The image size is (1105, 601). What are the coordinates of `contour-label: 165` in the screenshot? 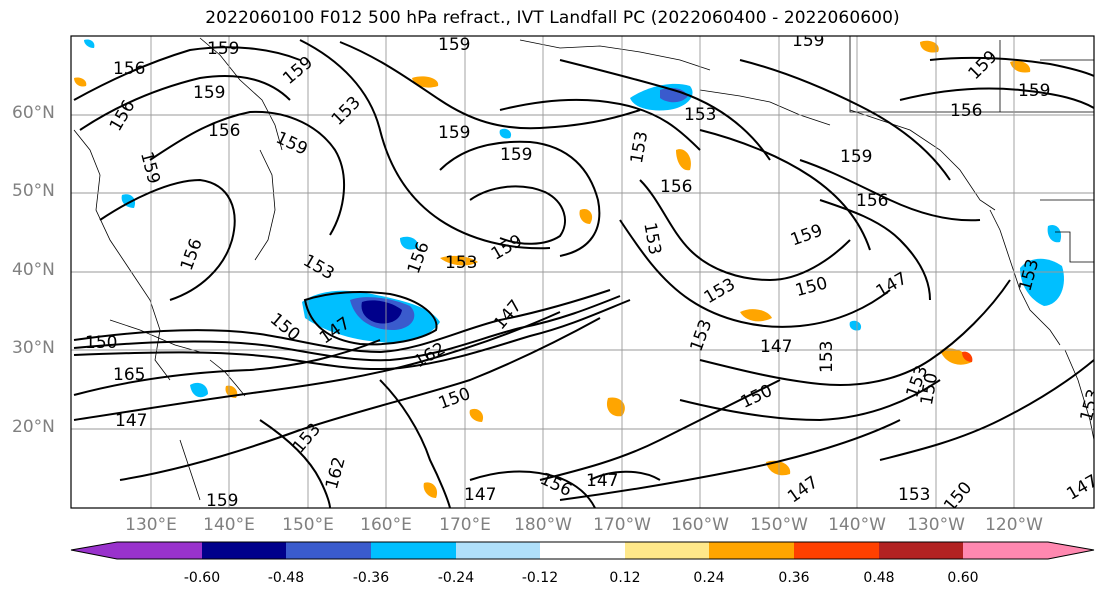 It's located at (129, 375).